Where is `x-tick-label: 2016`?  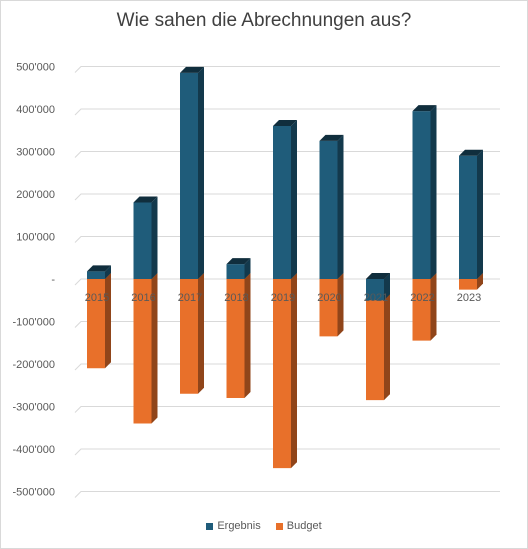 x-tick-label: 2016 is located at coordinates (143, 298).